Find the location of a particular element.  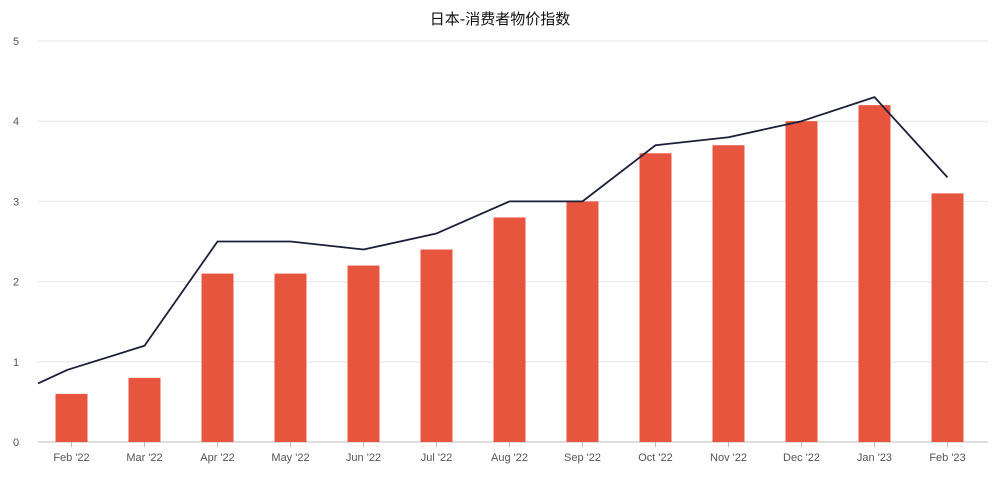

x-tick-label: Nov '22 is located at coordinates (728, 458).